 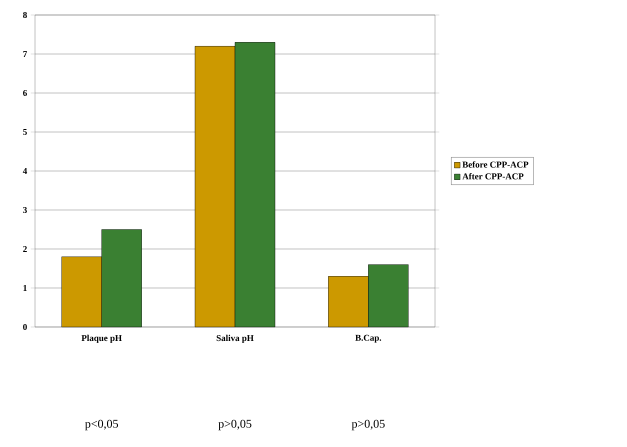 I want to click on text: p<0,05, so click(x=101, y=425).